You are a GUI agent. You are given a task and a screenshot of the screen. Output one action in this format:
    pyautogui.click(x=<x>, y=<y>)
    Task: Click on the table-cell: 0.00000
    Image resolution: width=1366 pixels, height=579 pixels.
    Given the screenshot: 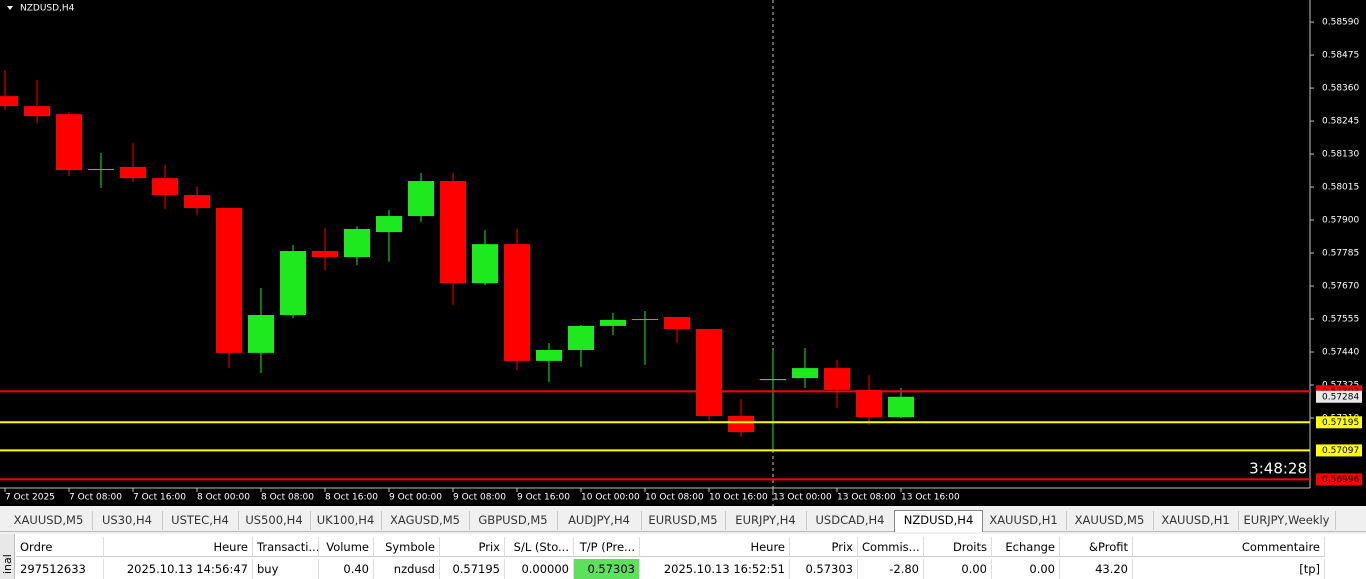 What is the action you would take?
    pyautogui.click(x=539, y=569)
    